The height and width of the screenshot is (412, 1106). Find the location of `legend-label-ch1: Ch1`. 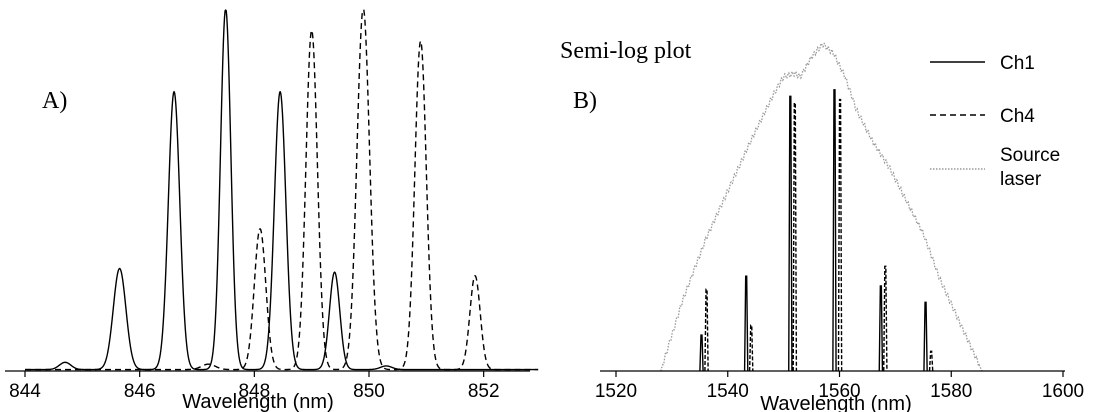

legend-label-ch1: Ch1 is located at coordinates (1017, 63).